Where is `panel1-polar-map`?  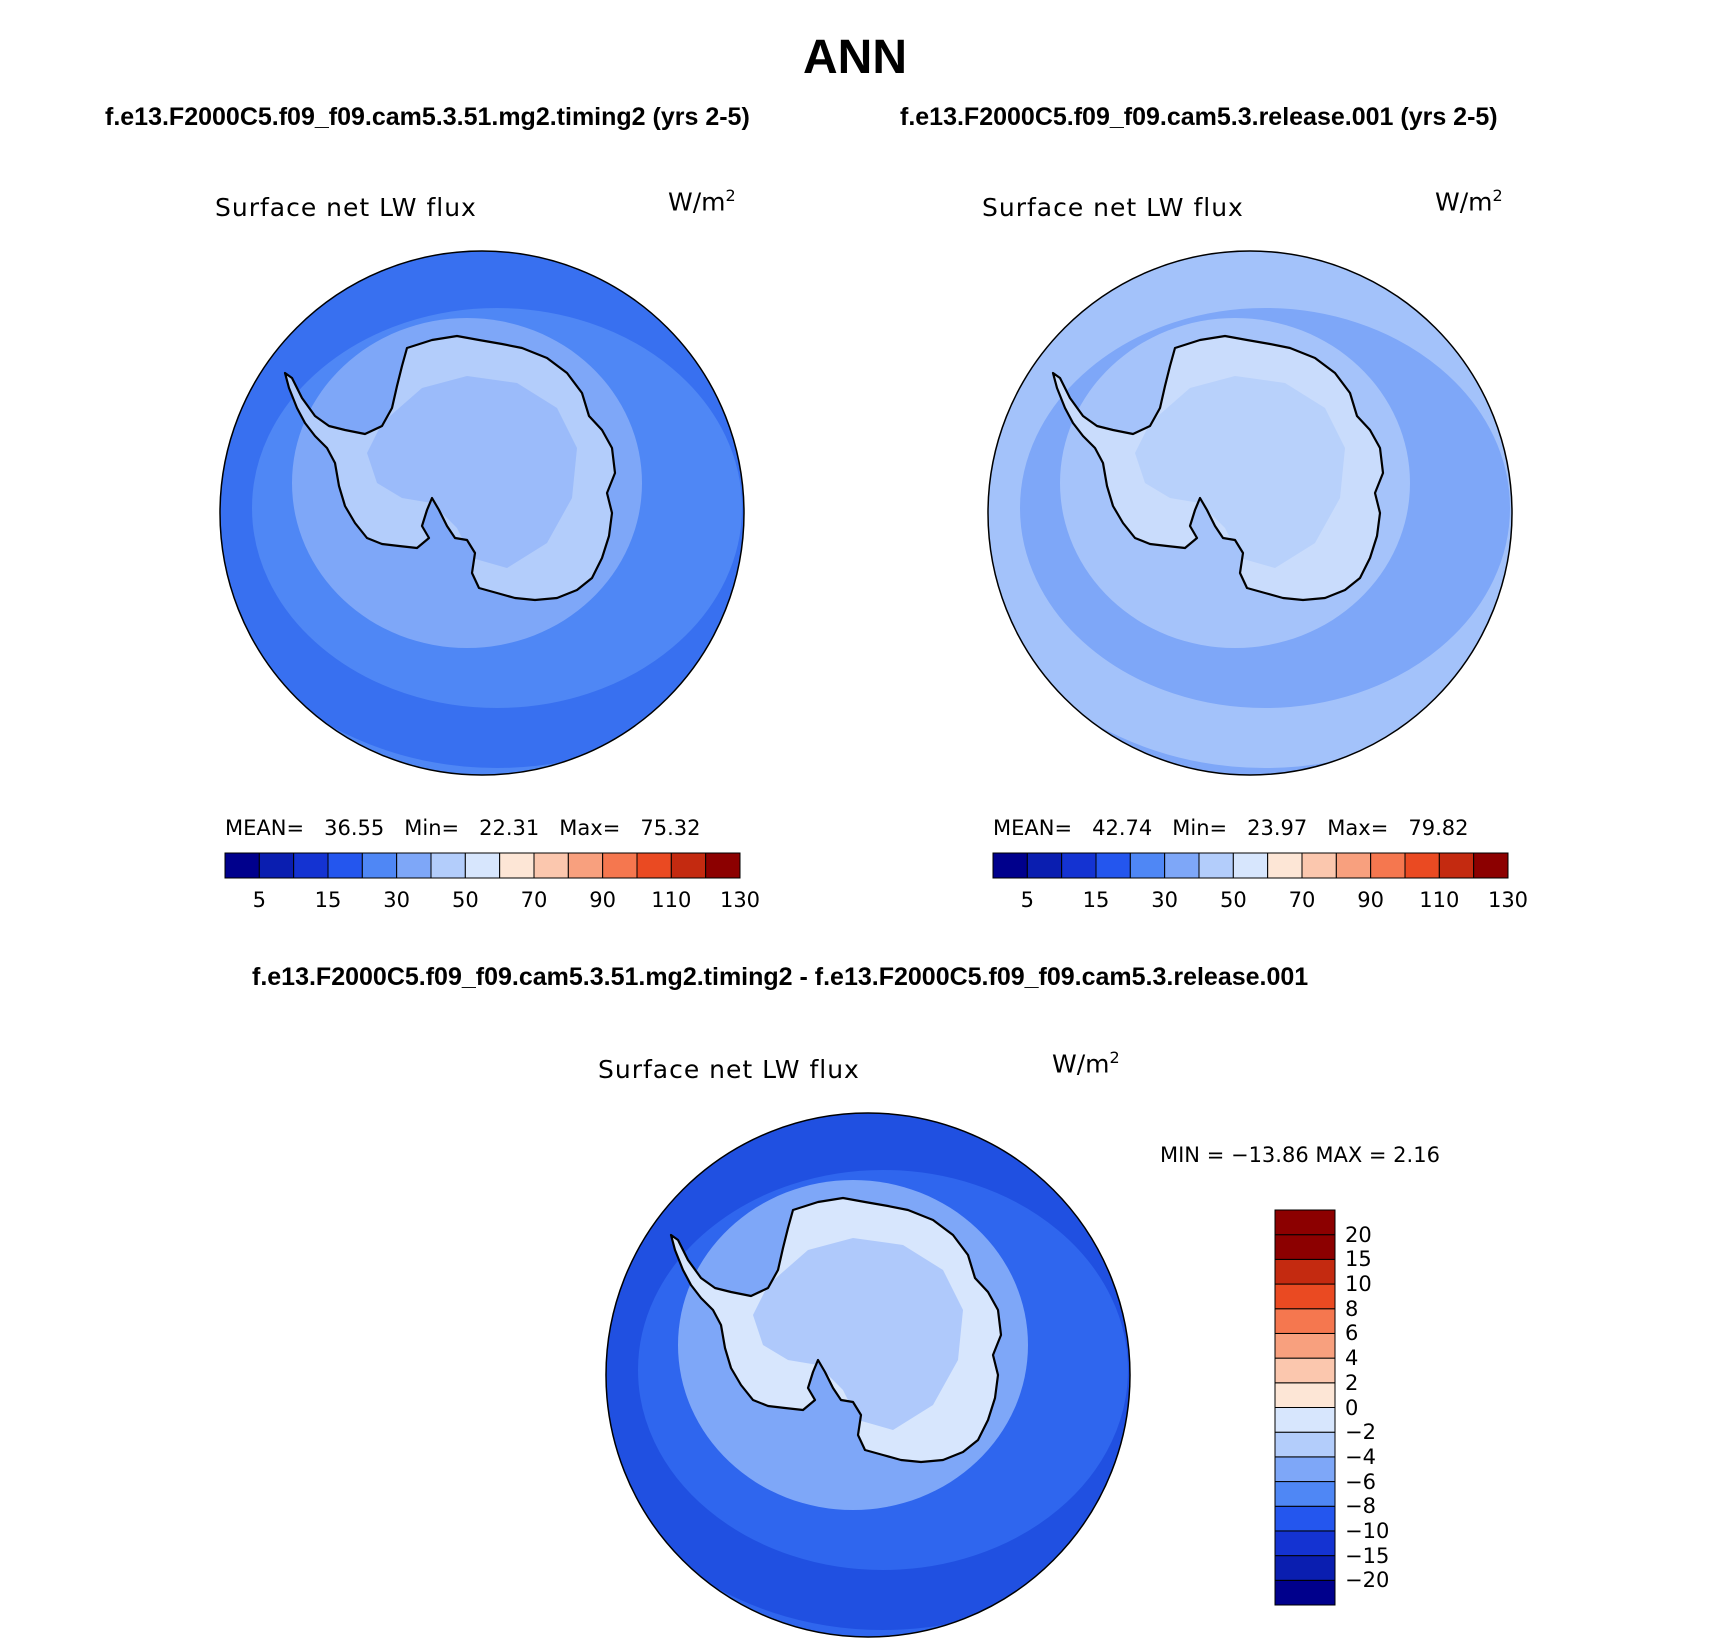 panel1-polar-map is located at coordinates (482, 513).